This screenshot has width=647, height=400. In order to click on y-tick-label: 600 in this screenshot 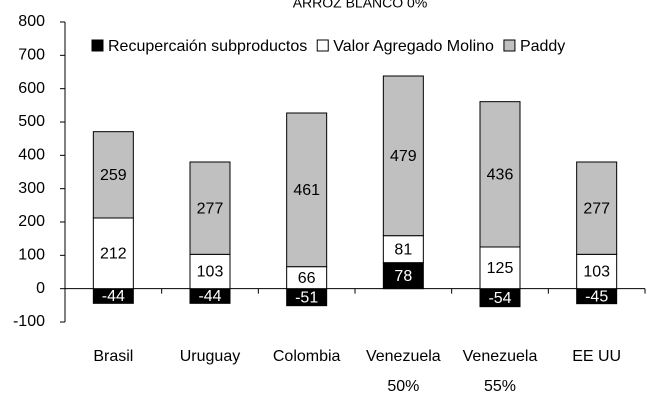, I will do `click(31, 88)`.